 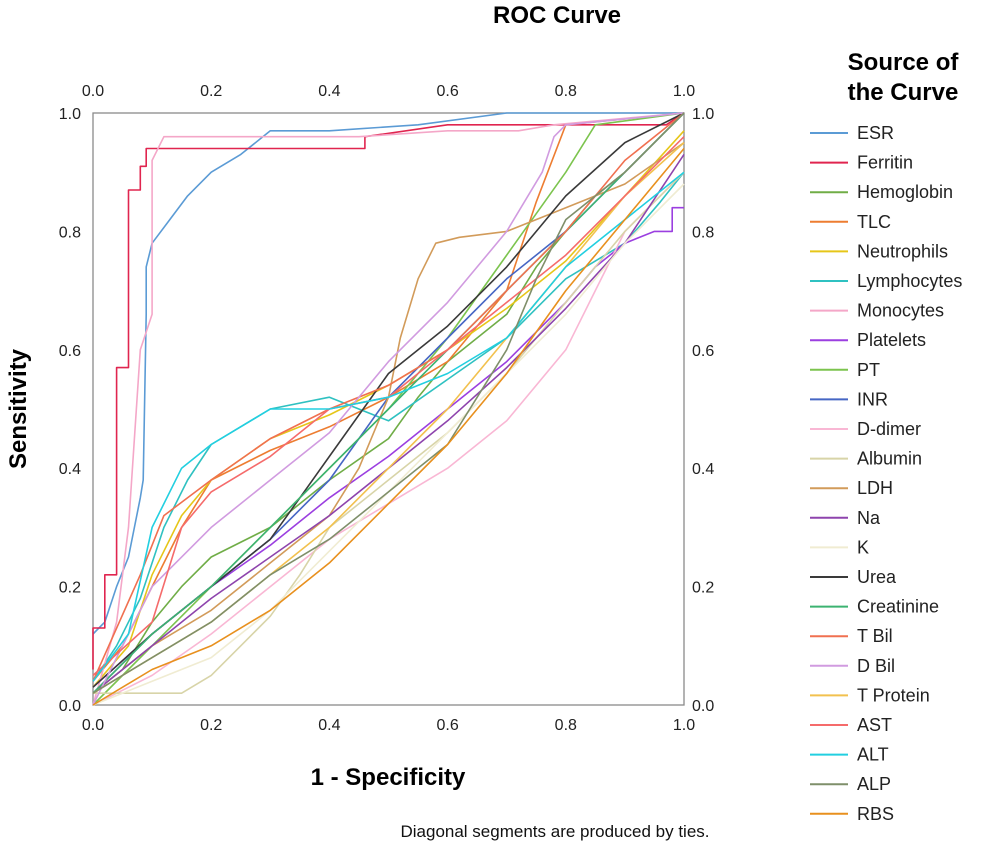 I want to click on legend-label-ferritin: Ferritin, so click(x=885, y=163).